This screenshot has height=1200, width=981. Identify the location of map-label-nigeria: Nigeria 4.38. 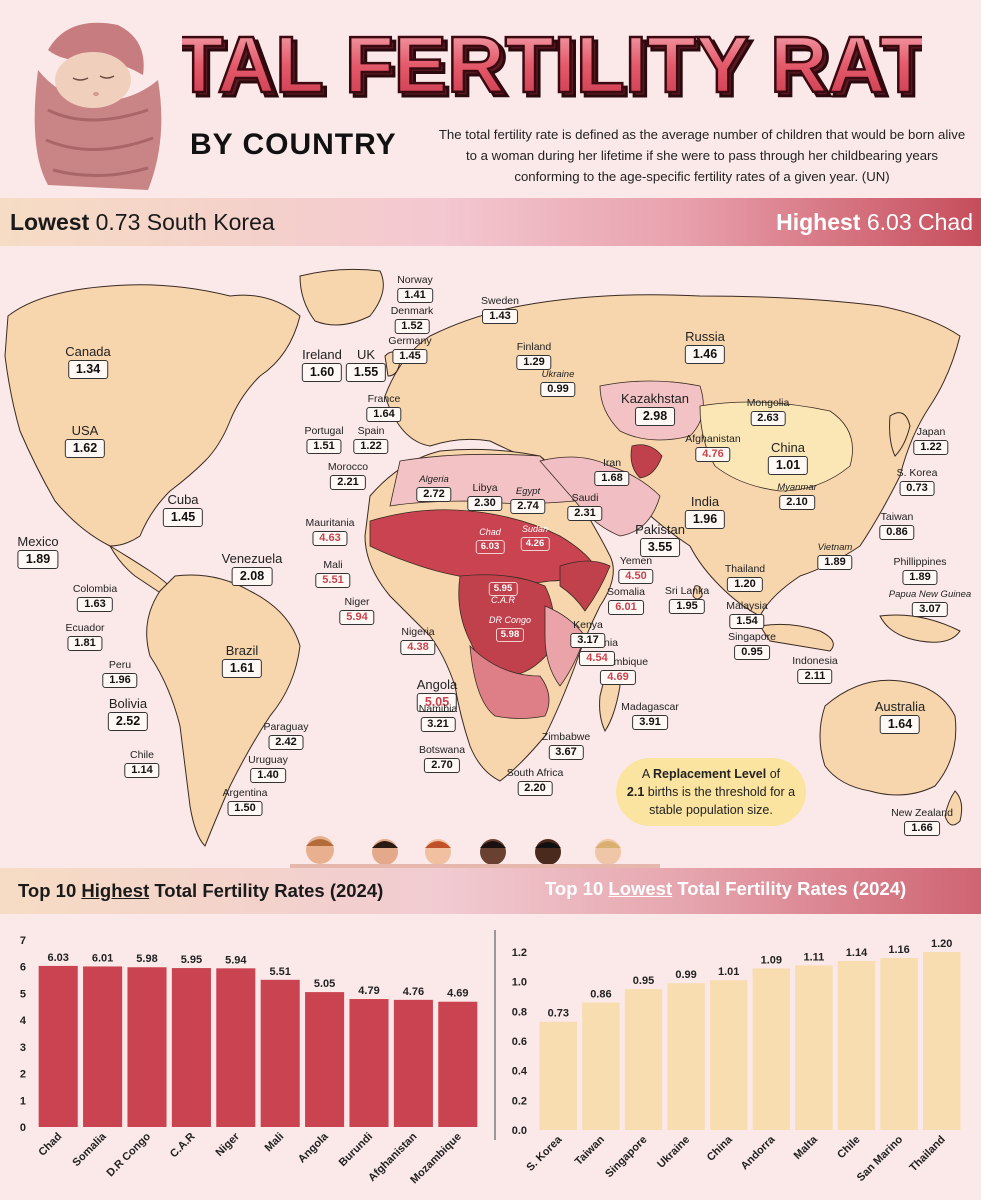
(418, 640).